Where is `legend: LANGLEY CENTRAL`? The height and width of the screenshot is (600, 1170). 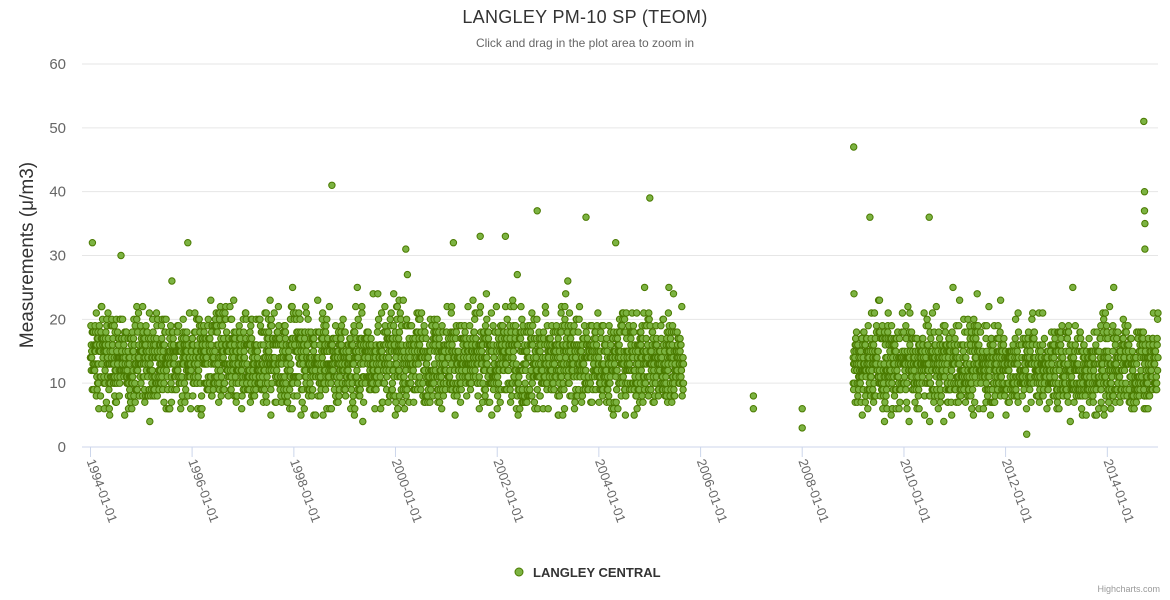 legend: LANGLEY CENTRAL is located at coordinates (587, 572).